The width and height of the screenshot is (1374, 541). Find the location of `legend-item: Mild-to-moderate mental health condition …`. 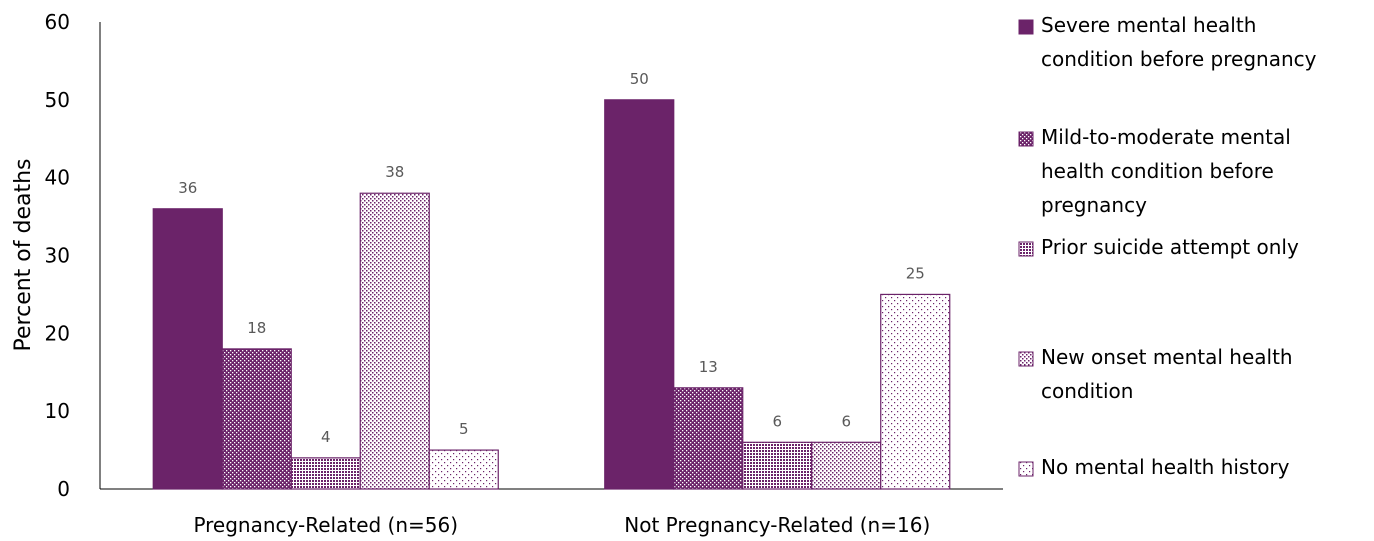

legend-item: Mild-to-moderate mental health condition … is located at coordinates (1154, 171).